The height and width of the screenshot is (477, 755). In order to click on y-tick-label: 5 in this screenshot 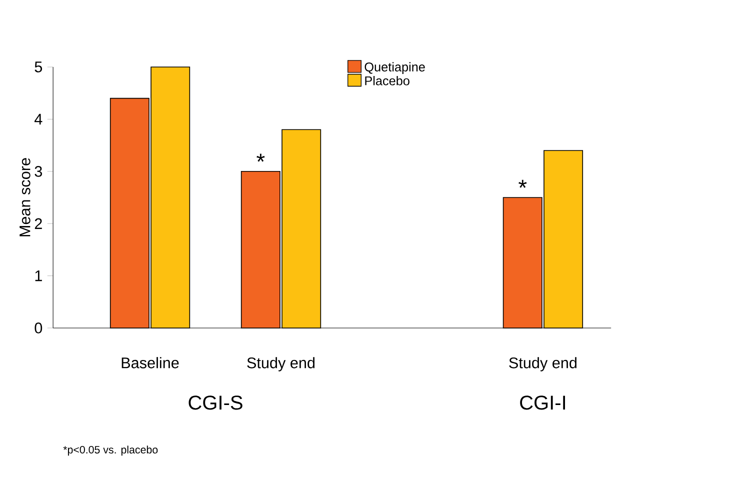, I will do `click(38, 67)`.